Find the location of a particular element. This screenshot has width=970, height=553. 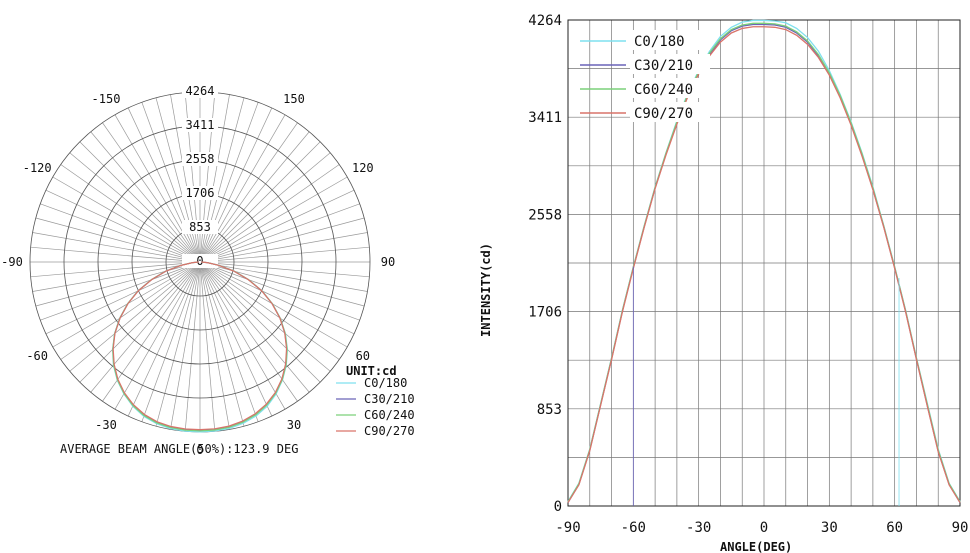

y-tick-labels: 0 853 1706 2558 3411 4264 is located at coordinates (545, 264).